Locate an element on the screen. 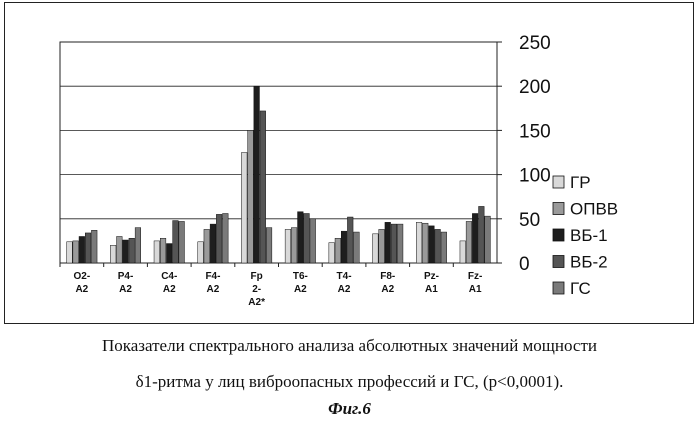 This screenshot has height=421, width=699. legend-label: ГС is located at coordinates (580, 288).